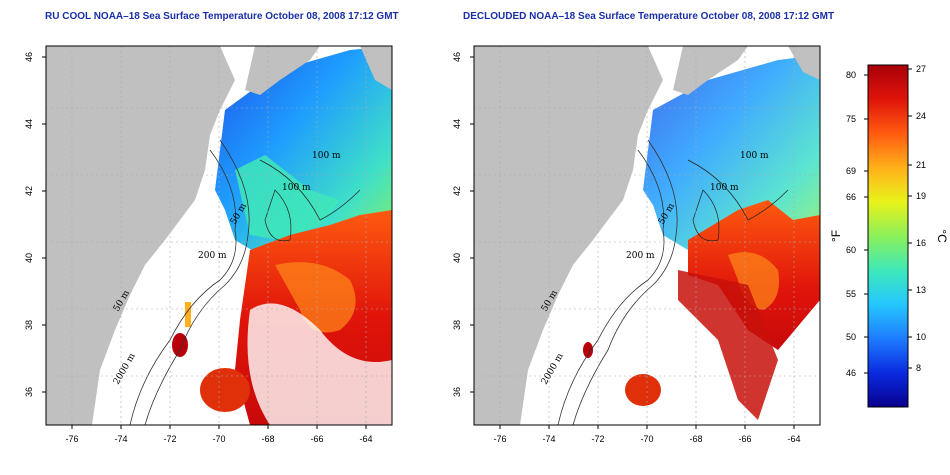 This screenshot has width=950, height=475. What do you see at coordinates (921, 165) in the screenshot?
I see `colorbar-c-tick: 21` at bounding box center [921, 165].